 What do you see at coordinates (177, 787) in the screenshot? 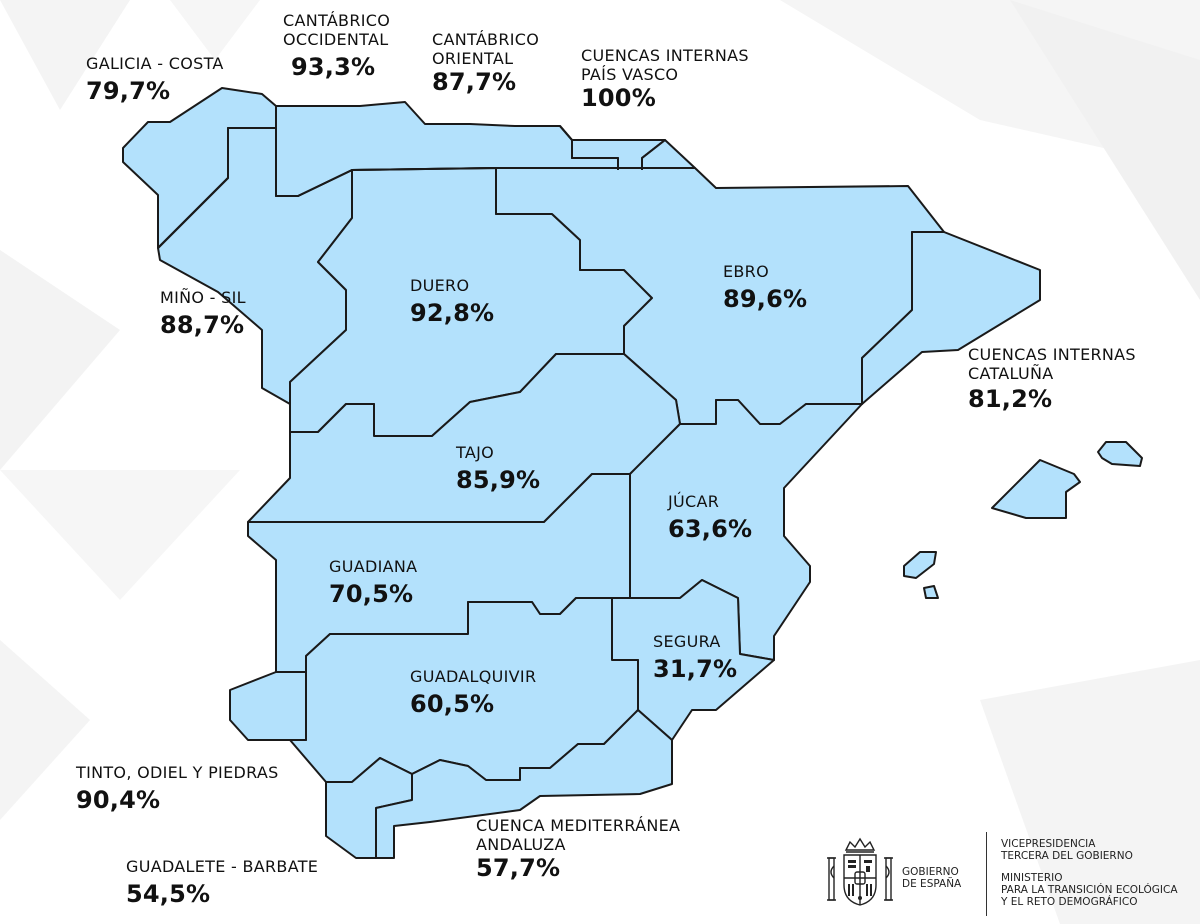
I see `label-tinto-odiel-piedras: TINTO, ODIEL Y PIEDRAS 90,4%` at bounding box center [177, 787].